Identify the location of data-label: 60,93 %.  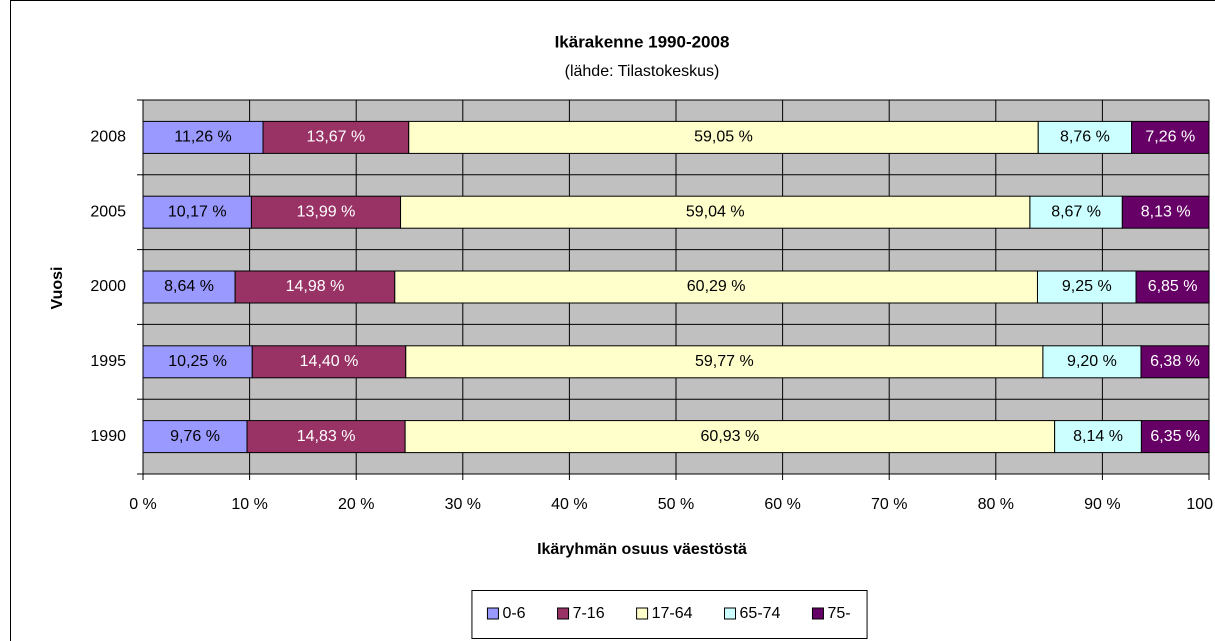
(730, 436).